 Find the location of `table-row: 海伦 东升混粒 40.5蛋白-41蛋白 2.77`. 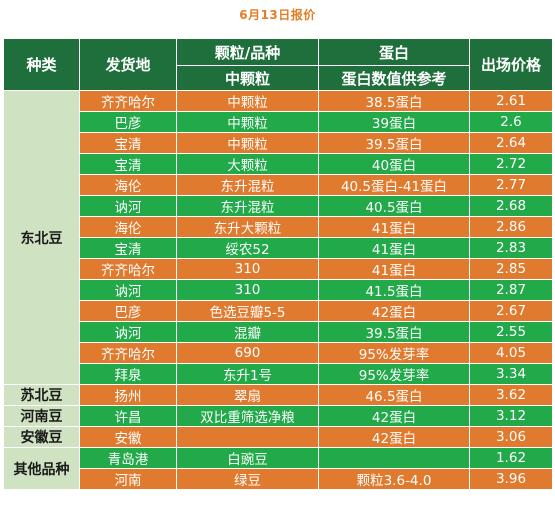

table-row: 海伦 东升混粒 40.5蛋白-41蛋白 2.77 is located at coordinates (278, 185).